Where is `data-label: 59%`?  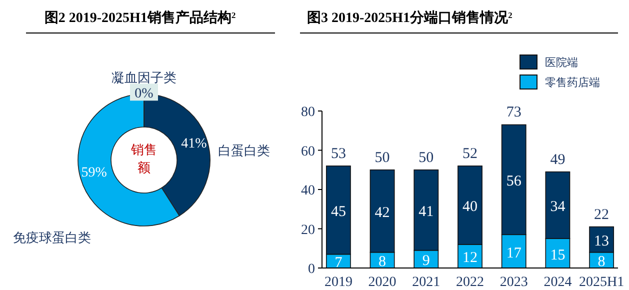 data-label: 59% is located at coordinates (94, 173).